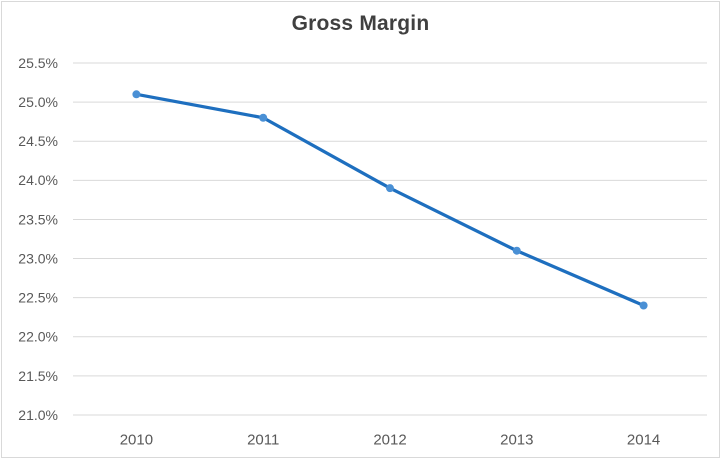  What do you see at coordinates (38, 298) in the screenshot?
I see `y-axis-tick-label: 22.5%` at bounding box center [38, 298].